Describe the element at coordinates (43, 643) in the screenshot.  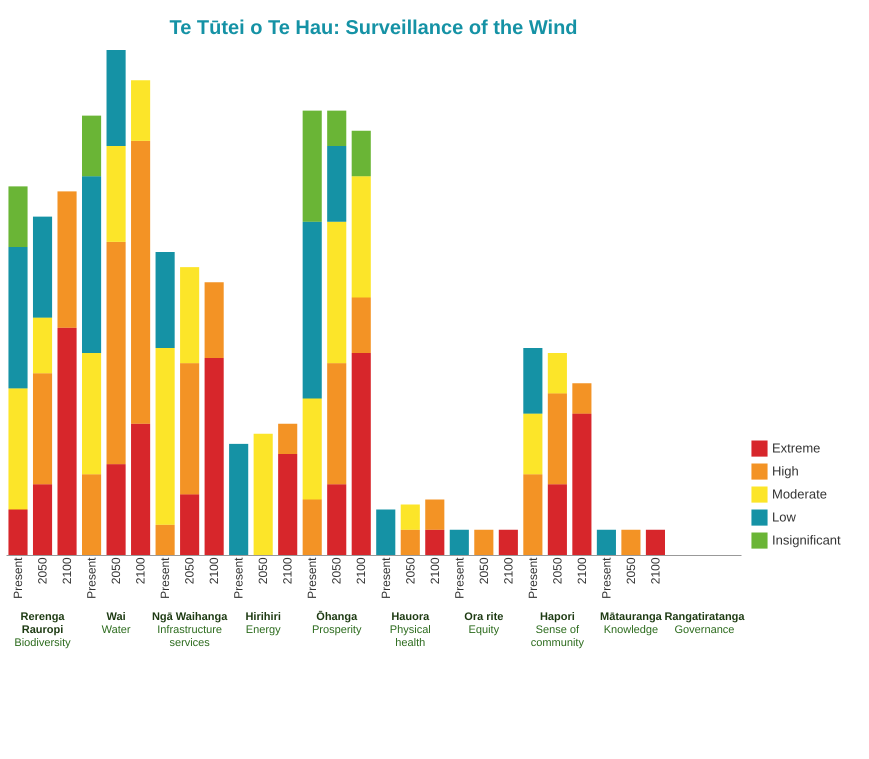
I see `text: Biodiversity` at that location.